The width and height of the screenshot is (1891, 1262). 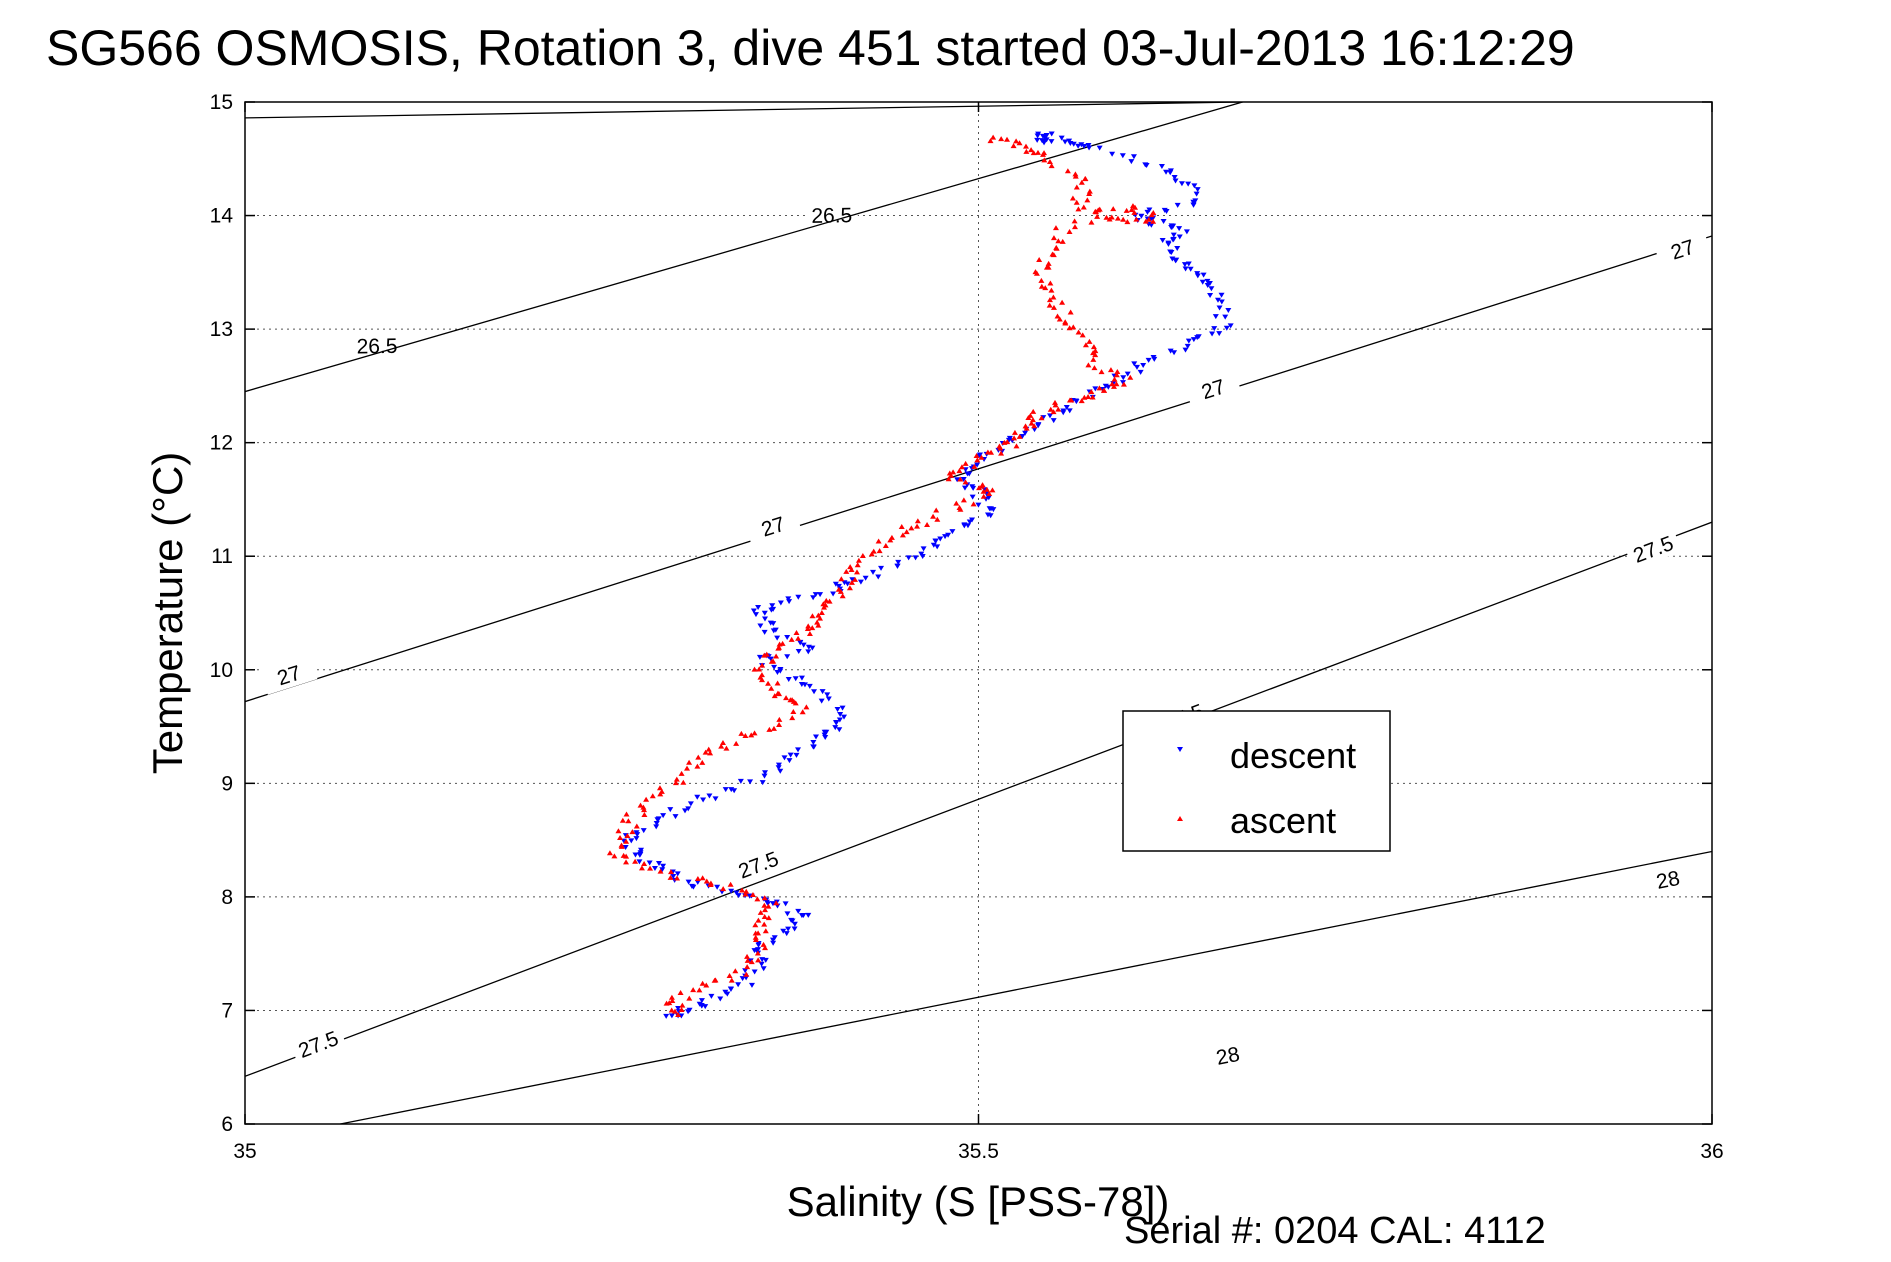 What do you see at coordinates (1180, 749) in the screenshot?
I see `legend-marker-descent` at bounding box center [1180, 749].